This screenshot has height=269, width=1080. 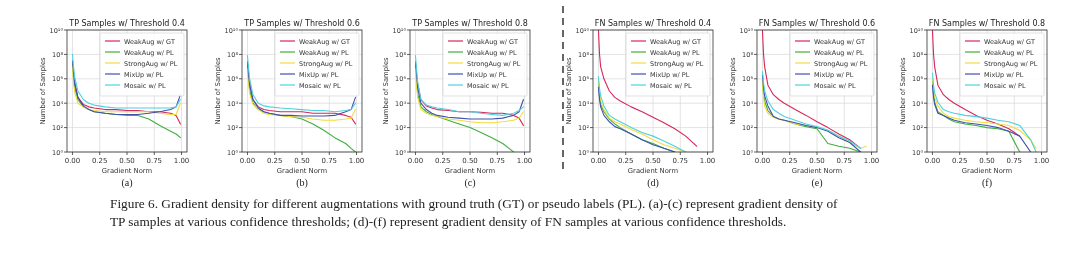 What do you see at coordinates (987, 183) in the screenshot?
I see `text: (f)` at bounding box center [987, 183].